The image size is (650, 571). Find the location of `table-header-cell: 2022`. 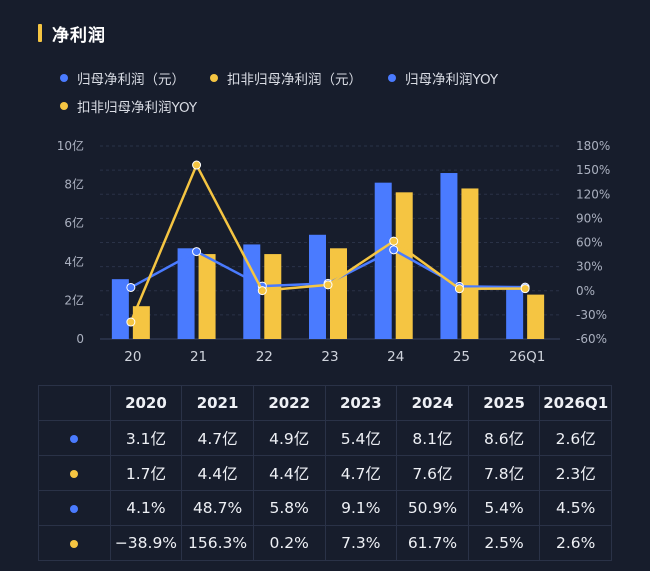

table-header-cell: 2022 is located at coordinates (289, 403).